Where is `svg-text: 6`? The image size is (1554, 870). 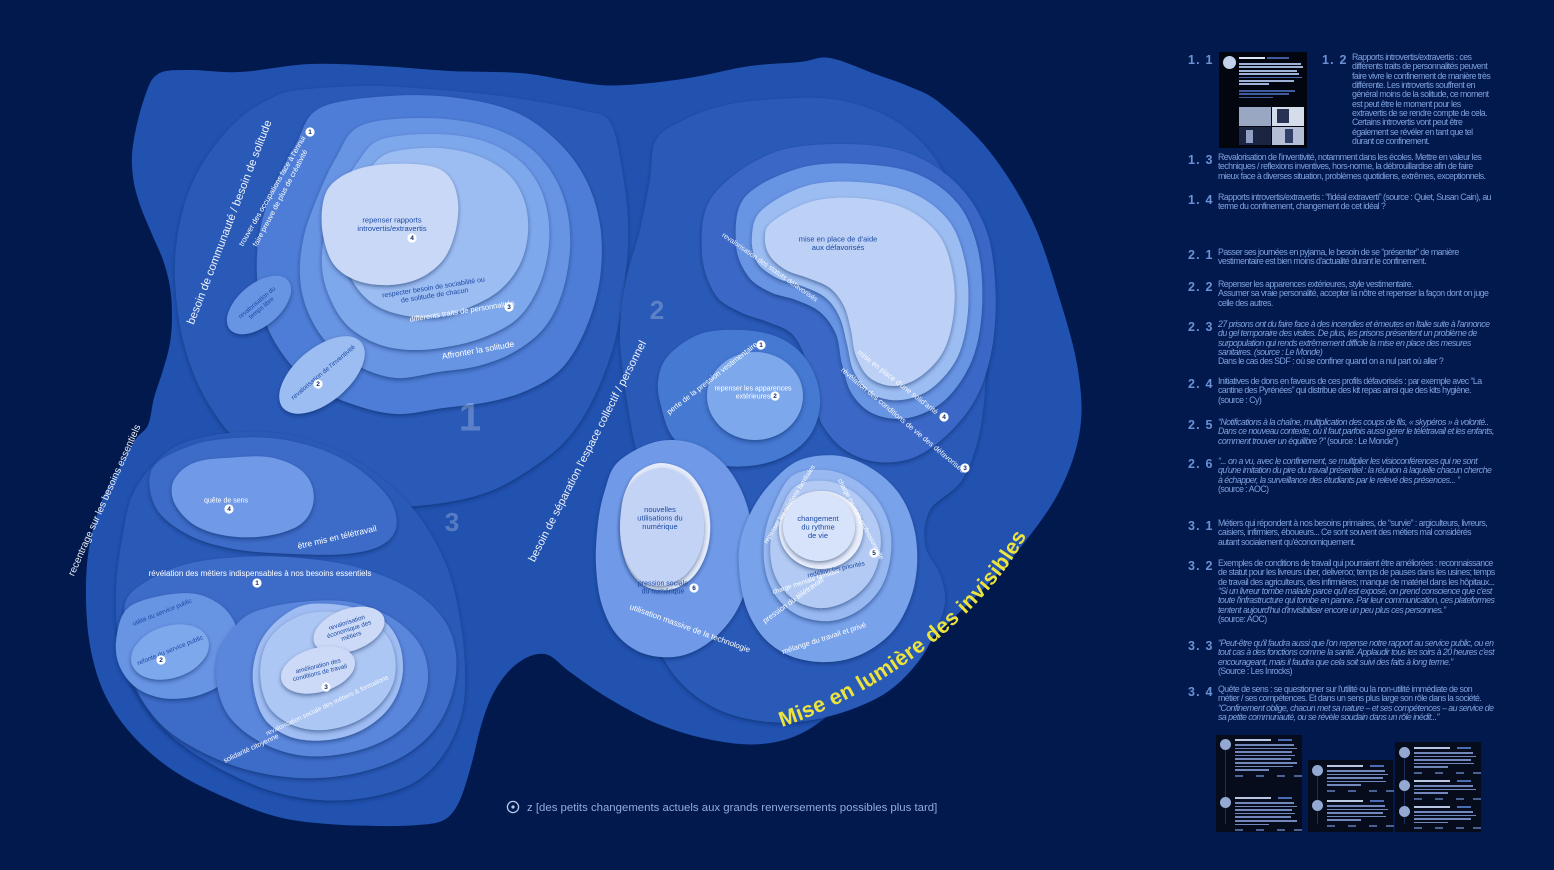 svg-text: 6 is located at coordinates (694, 588).